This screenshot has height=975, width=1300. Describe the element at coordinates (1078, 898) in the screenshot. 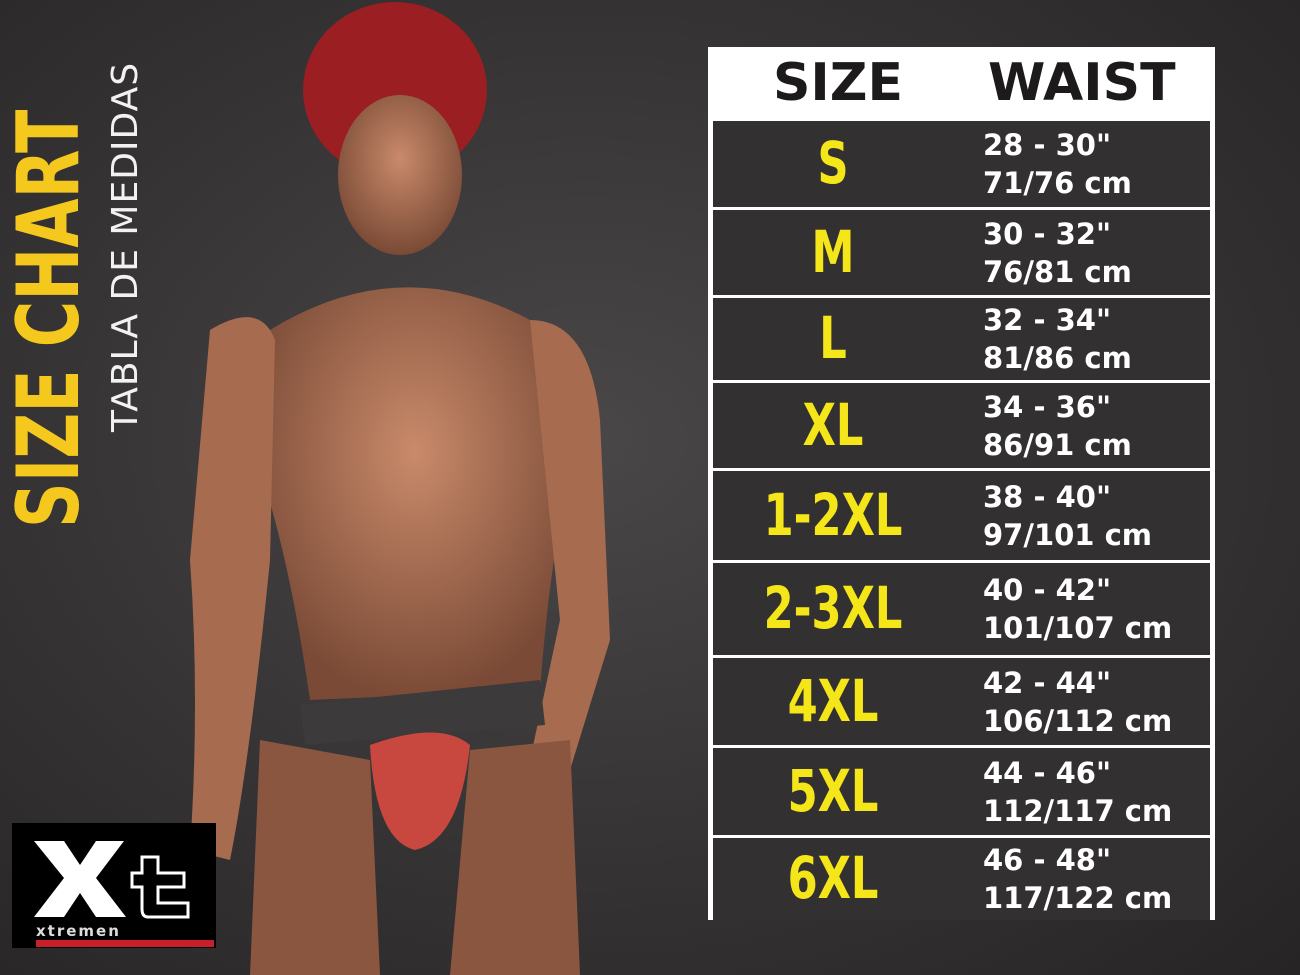

I see `waist-cm: 117/122 cm` at that location.